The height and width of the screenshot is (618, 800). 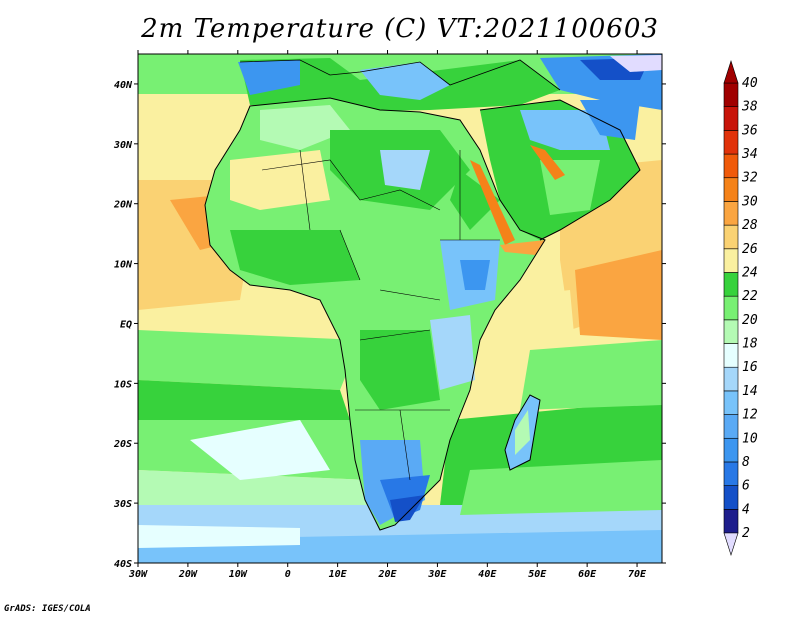 I want to click on colorbar-label: 6, so click(x=746, y=486).